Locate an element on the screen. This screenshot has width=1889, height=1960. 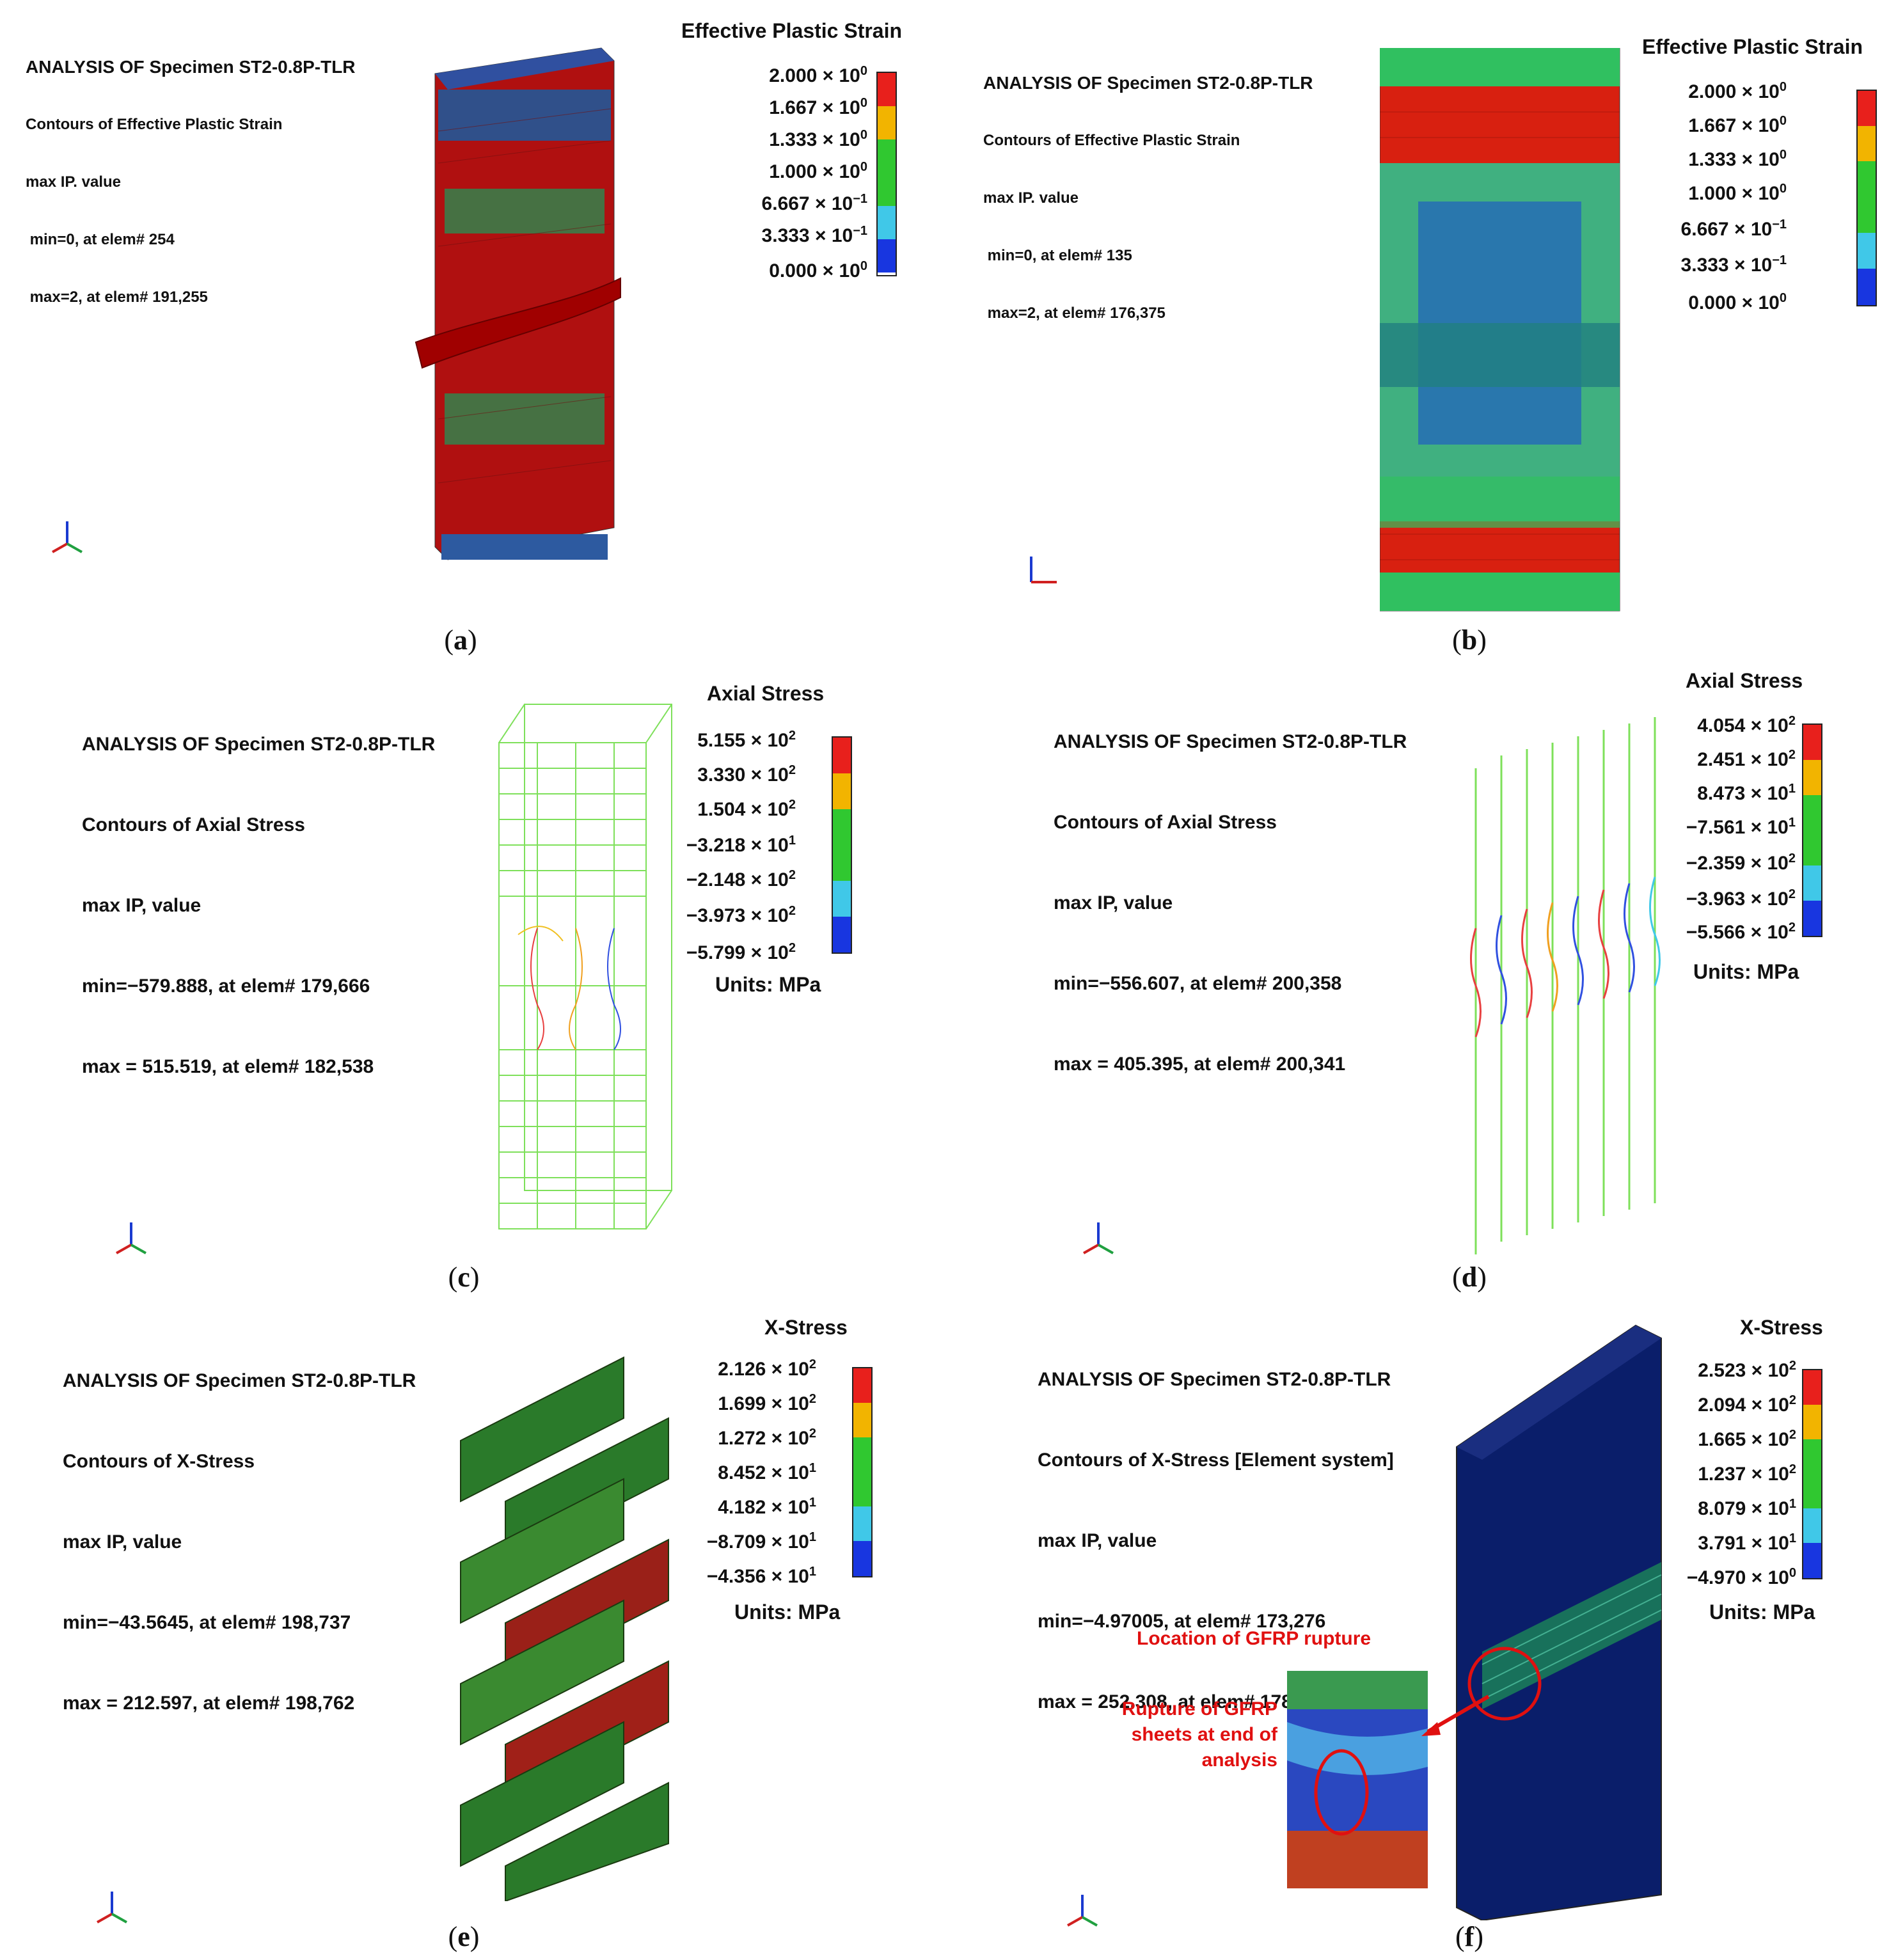
legend-tick: −5.799 × 102 is located at coordinates (741, 952).